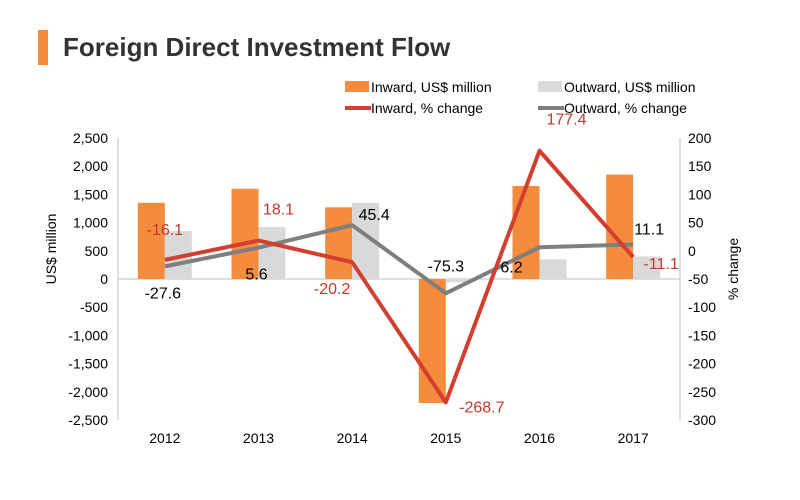  What do you see at coordinates (692, 251) in the screenshot?
I see `y2-tick-label: 0` at bounding box center [692, 251].